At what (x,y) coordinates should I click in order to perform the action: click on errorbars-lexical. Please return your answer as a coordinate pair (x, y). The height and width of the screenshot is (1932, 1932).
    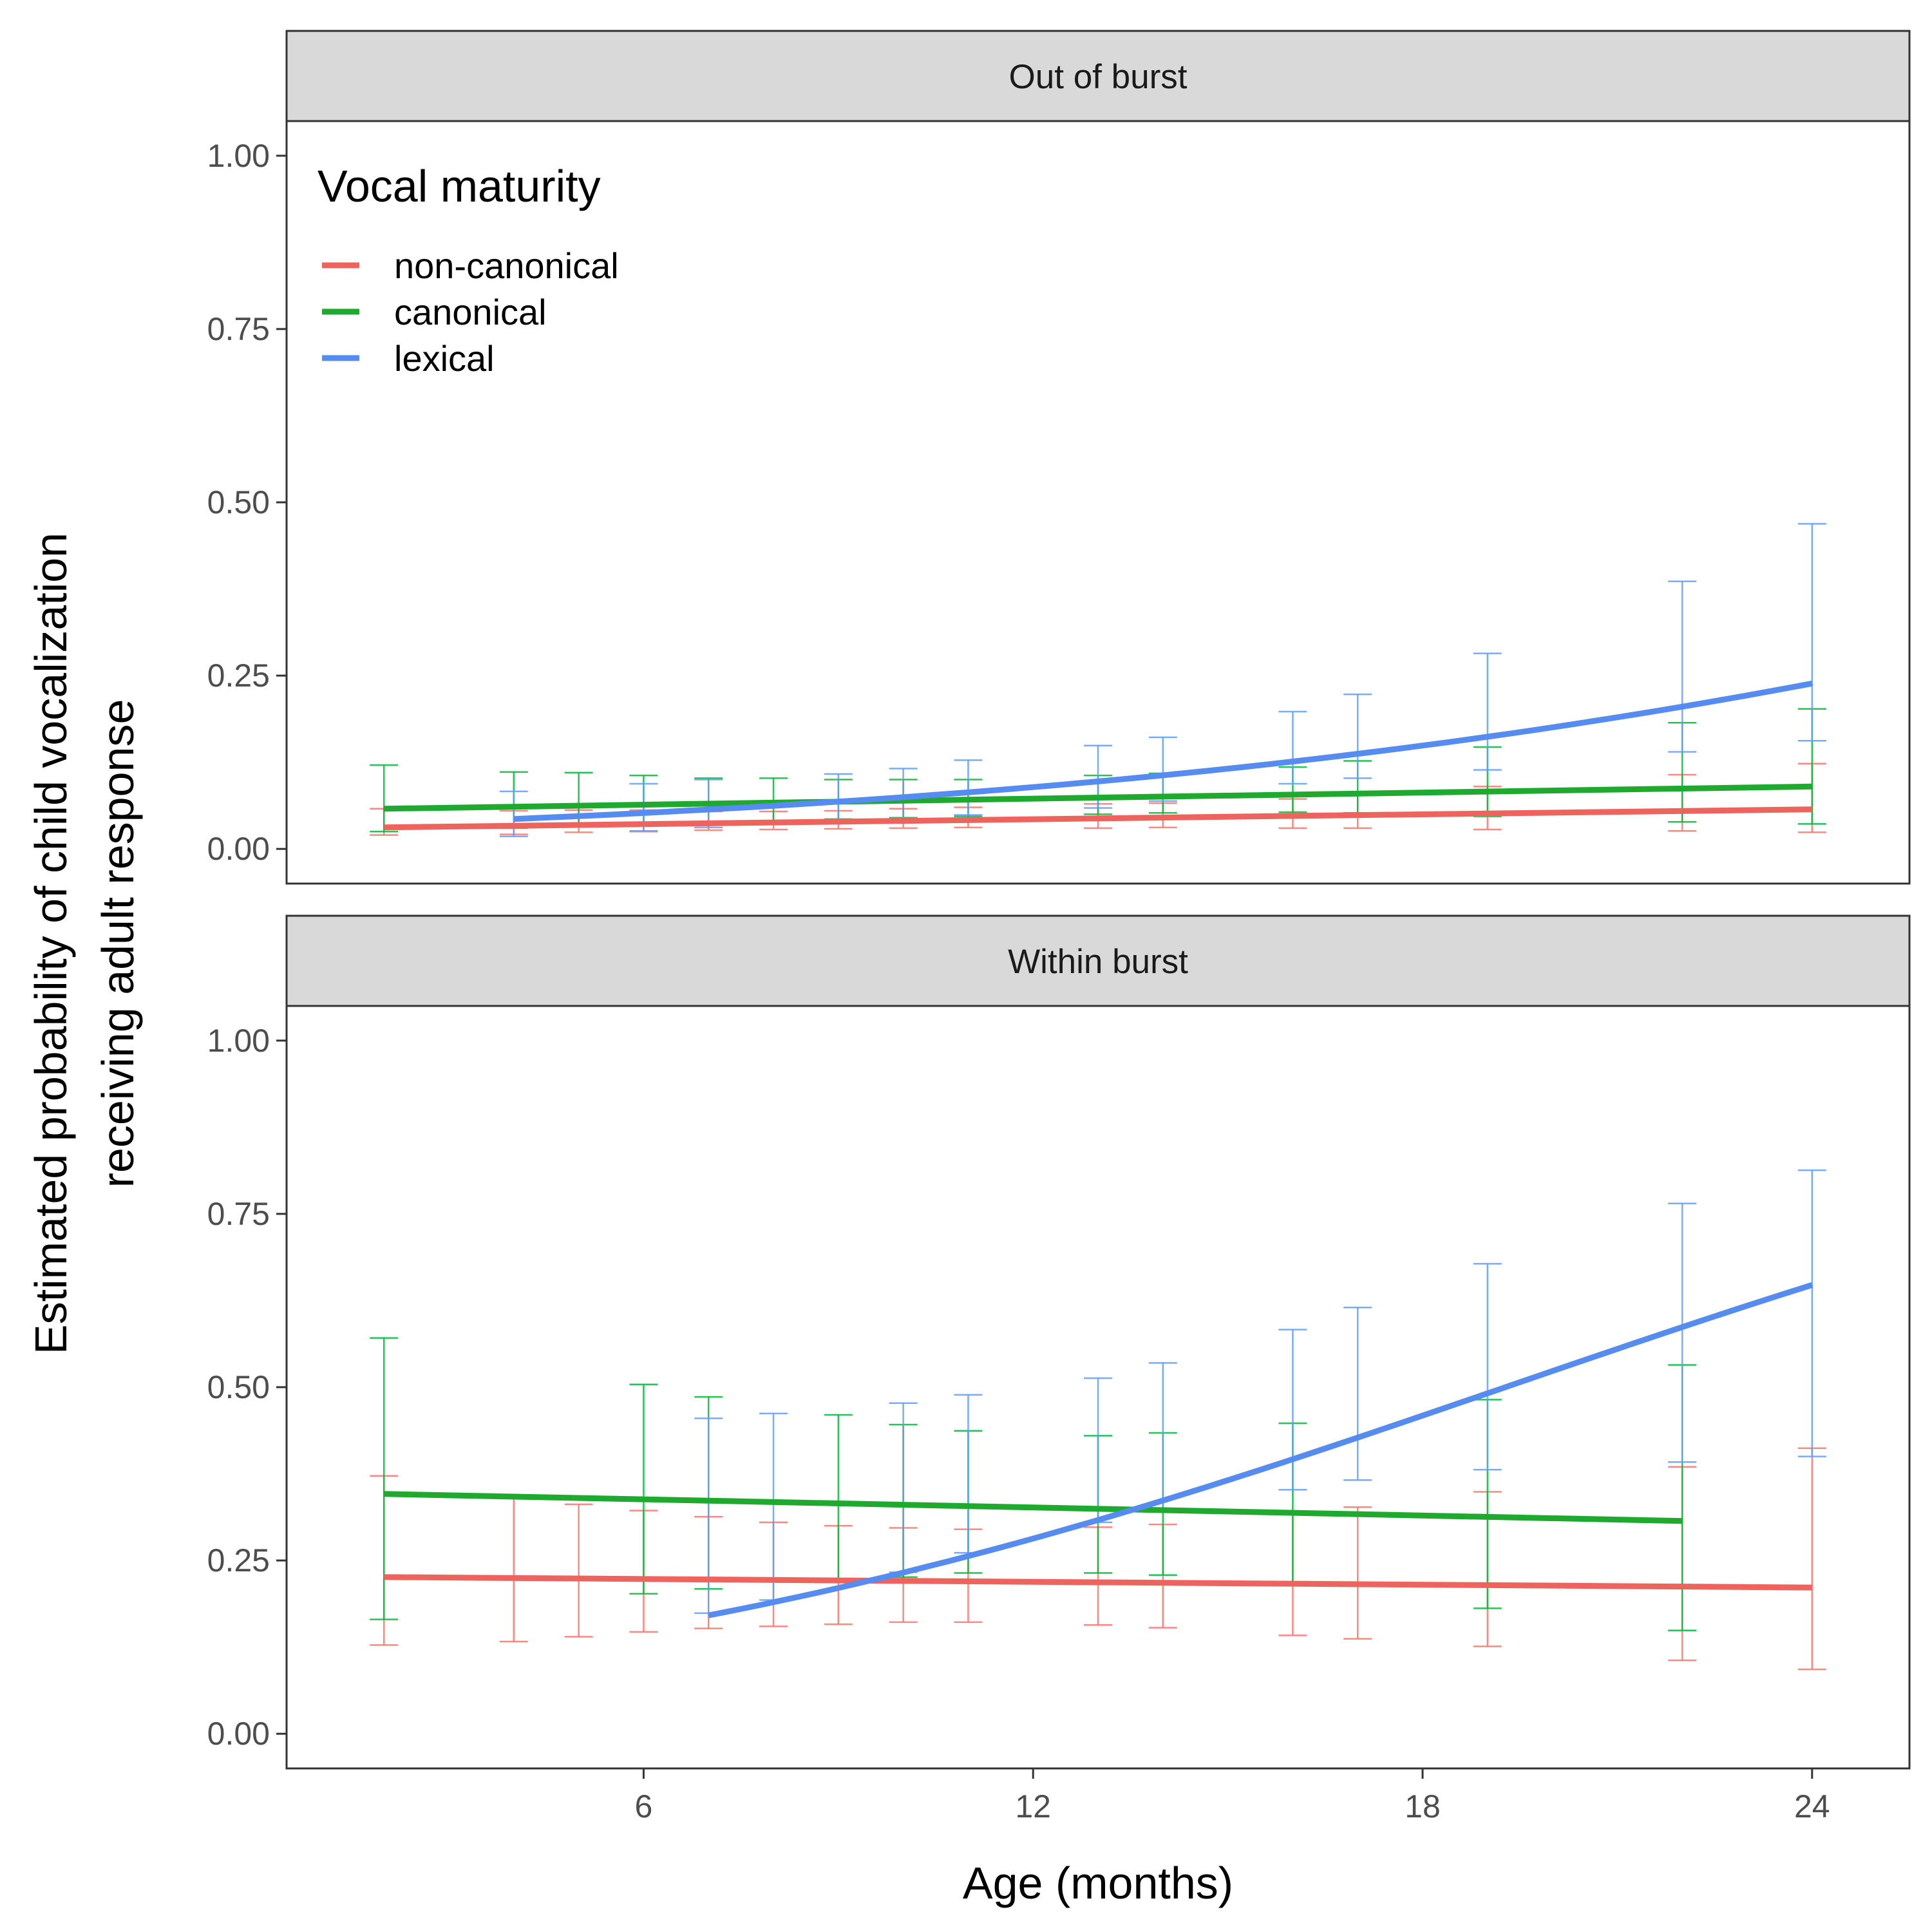
    Looking at the image, I should click on (1162, 681).